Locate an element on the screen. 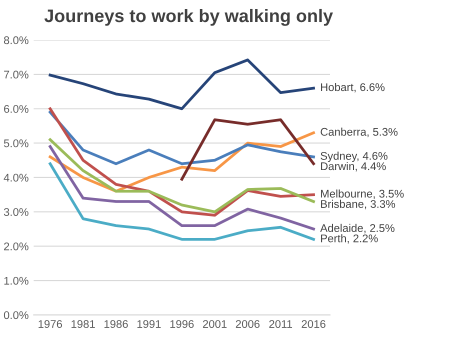 This screenshot has height=348, width=449. series-label: Adelaide, 2.5% is located at coordinates (357, 229).